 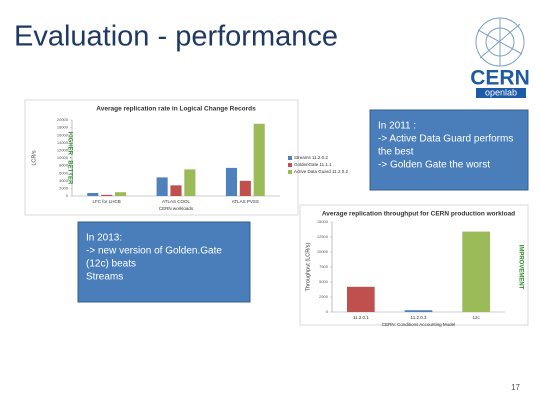 I want to click on logo-band, so click(x=501, y=93).